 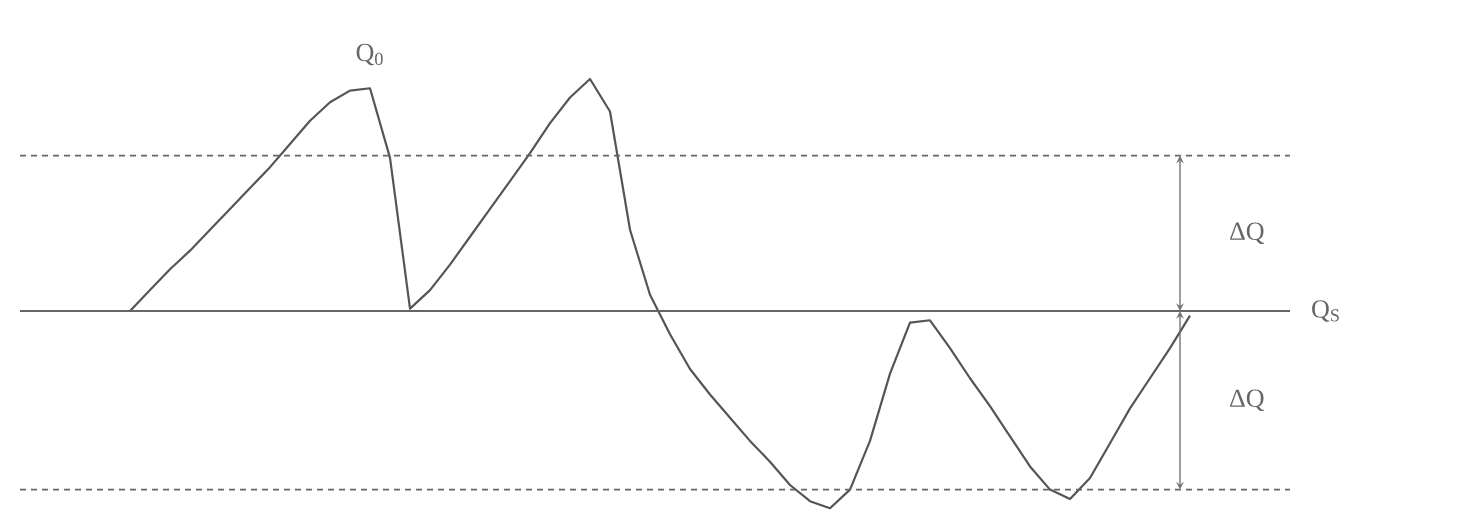 What do you see at coordinates (1325, 311) in the screenshot?
I see `ref-line-label: Q$_{S}$` at bounding box center [1325, 311].